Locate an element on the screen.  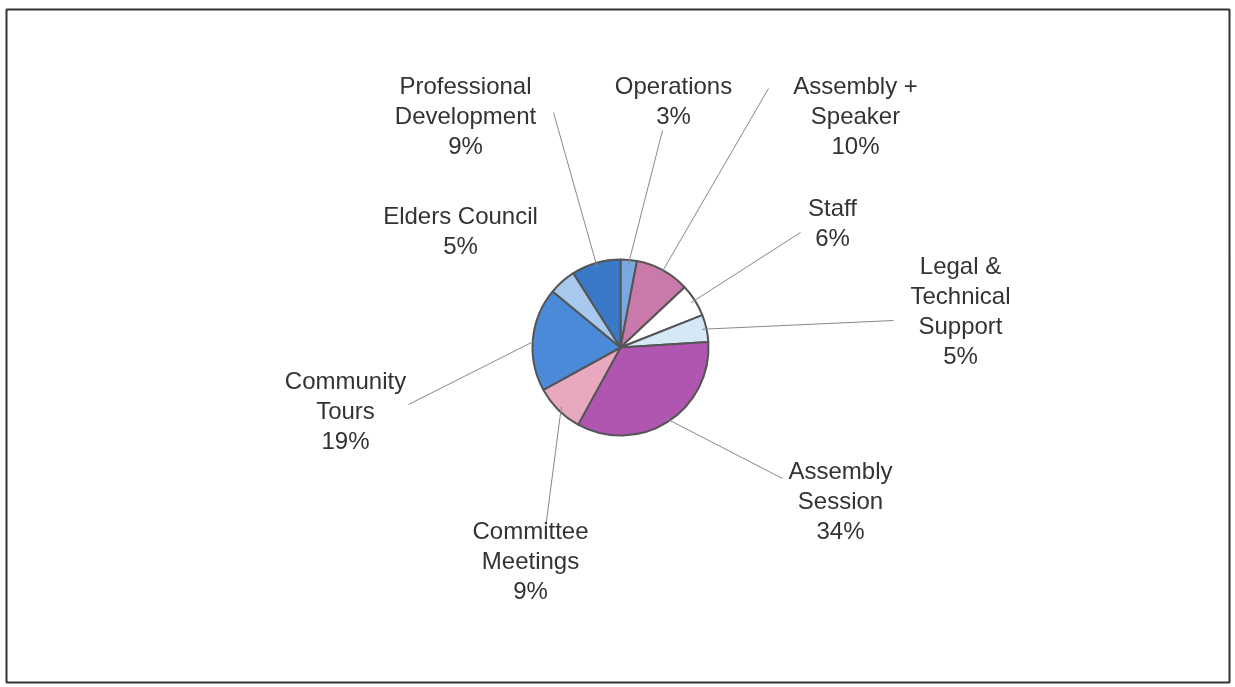
slice-label: Community Tours is located at coordinates (345, 395).